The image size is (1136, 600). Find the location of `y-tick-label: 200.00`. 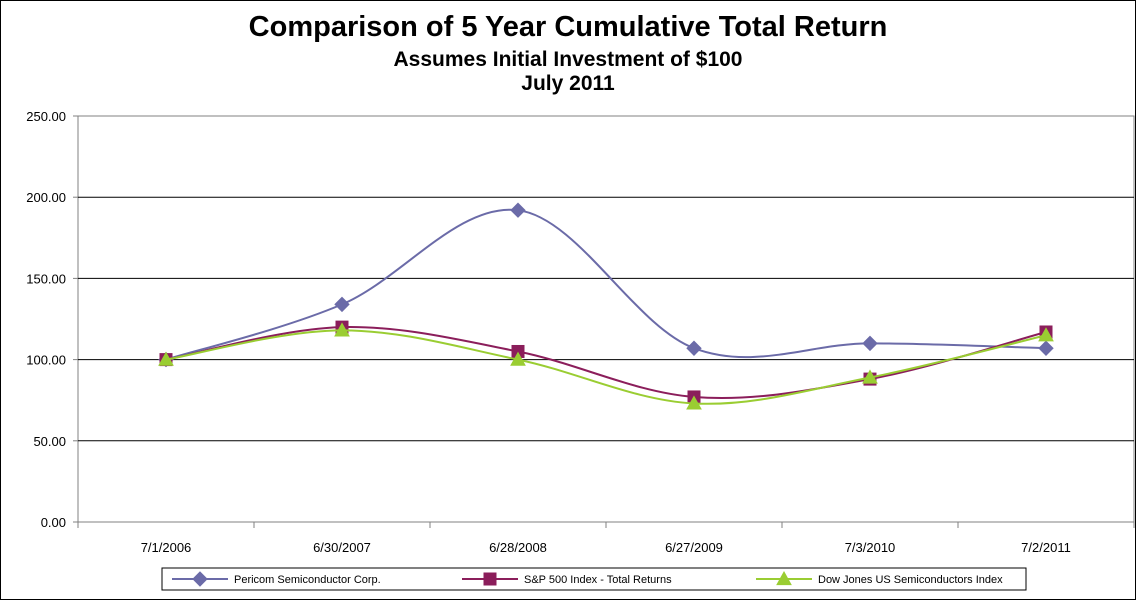

y-tick-label: 200.00 is located at coordinates (46, 197).